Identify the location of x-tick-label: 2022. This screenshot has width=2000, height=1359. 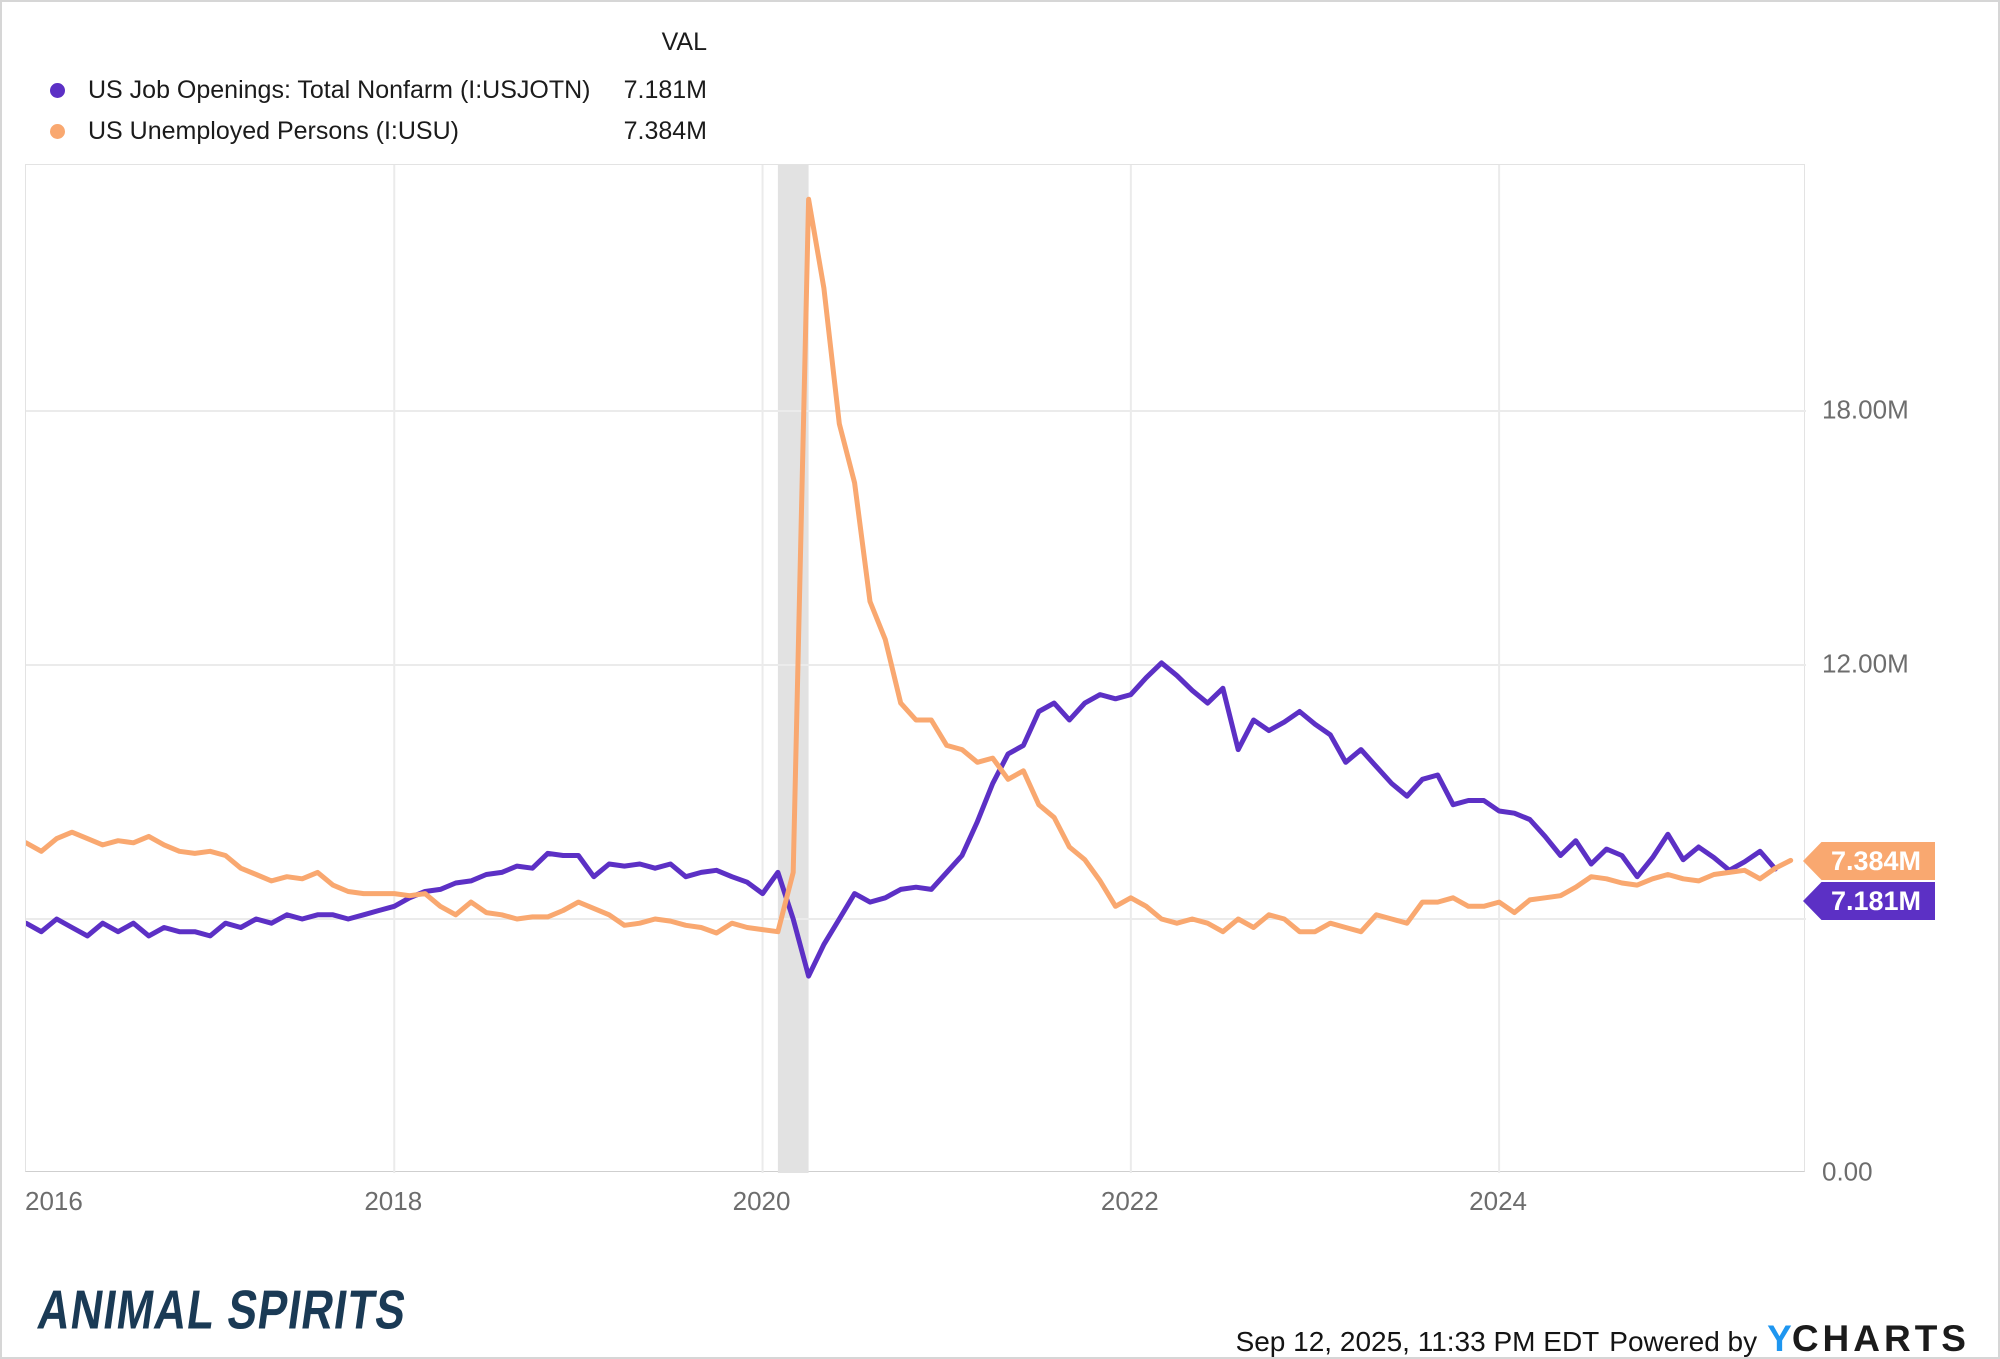
(1129, 1201).